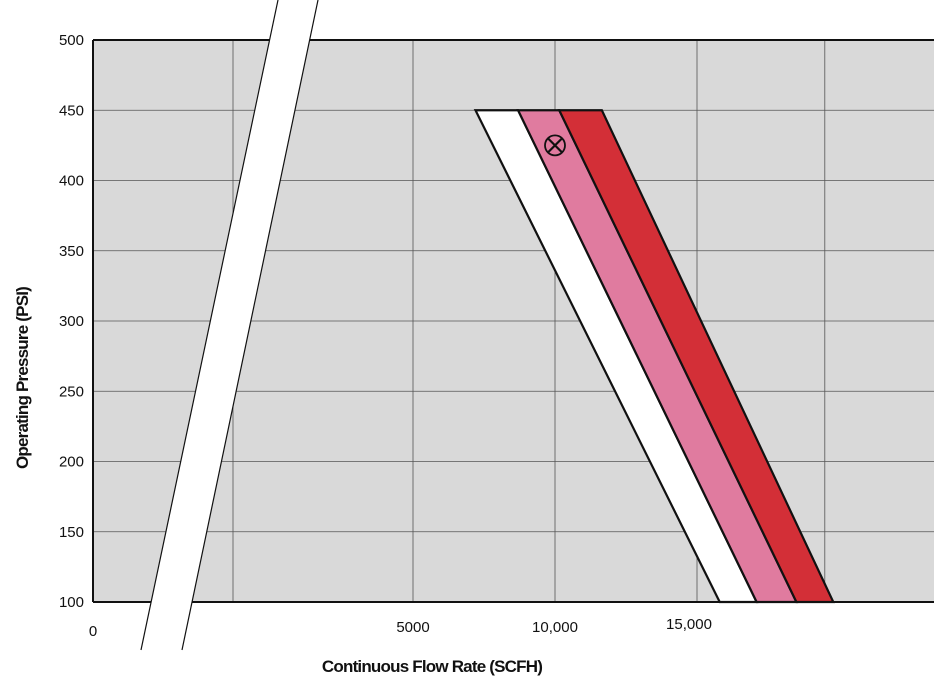  I want to click on y-tick-label: 400, so click(71, 181).